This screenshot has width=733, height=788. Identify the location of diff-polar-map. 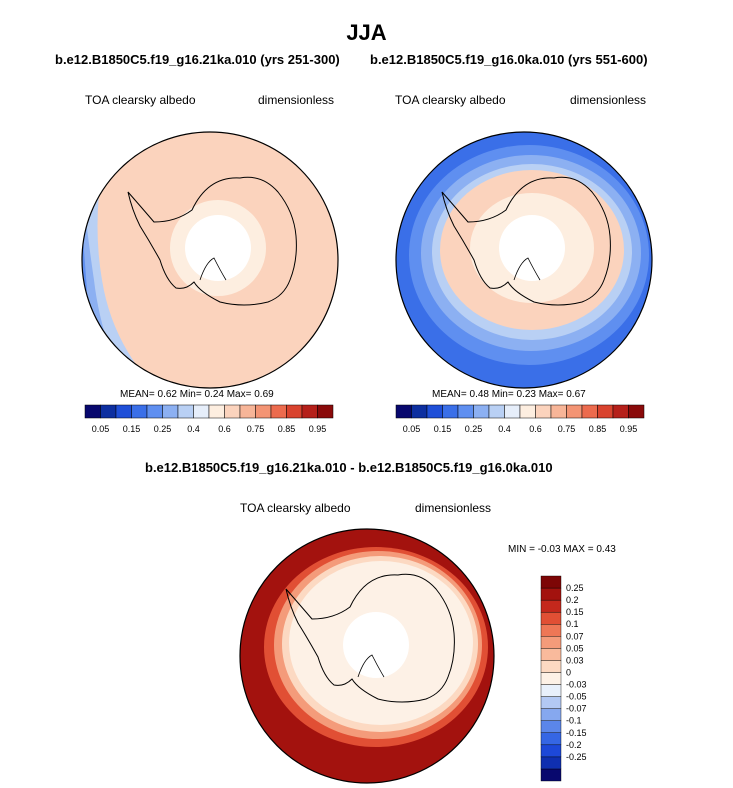
(367, 656).